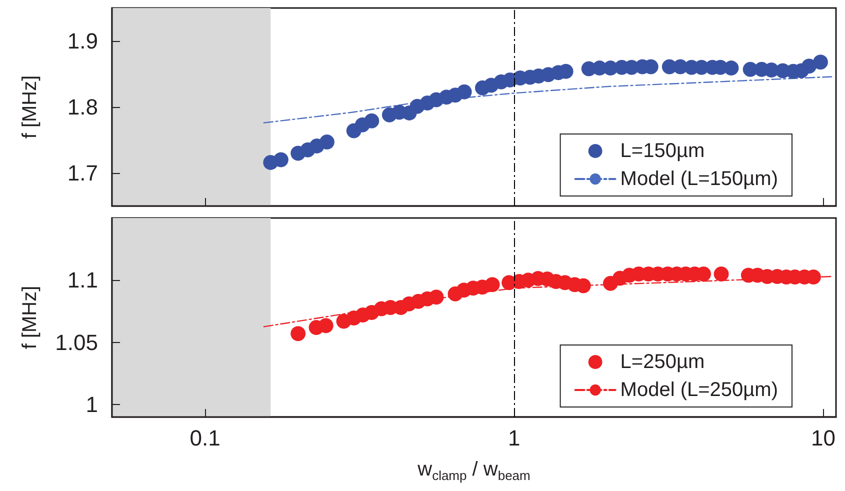 This screenshot has height=491, width=845. What do you see at coordinates (205, 438) in the screenshot?
I see `x-tick-label: 0.1` at bounding box center [205, 438].